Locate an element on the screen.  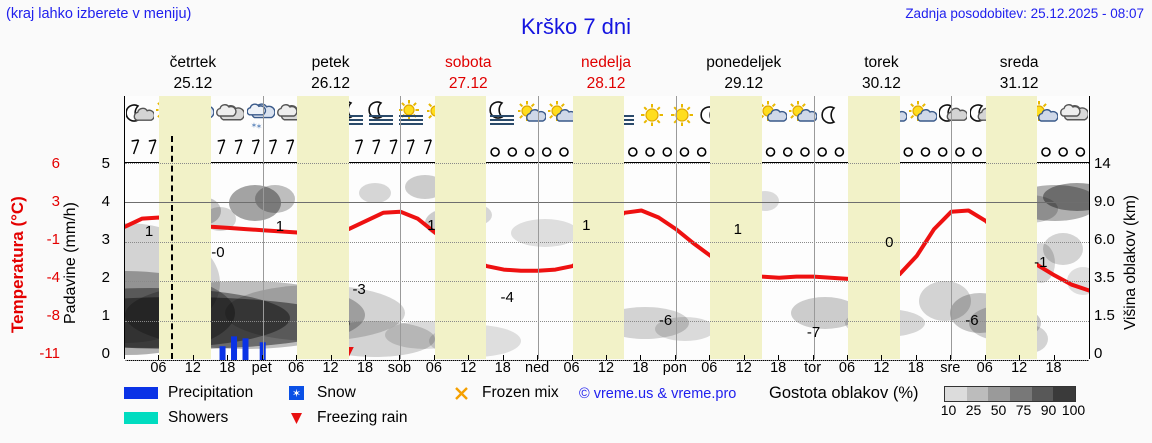
axis-tick: 2 is located at coordinates (105, 277).